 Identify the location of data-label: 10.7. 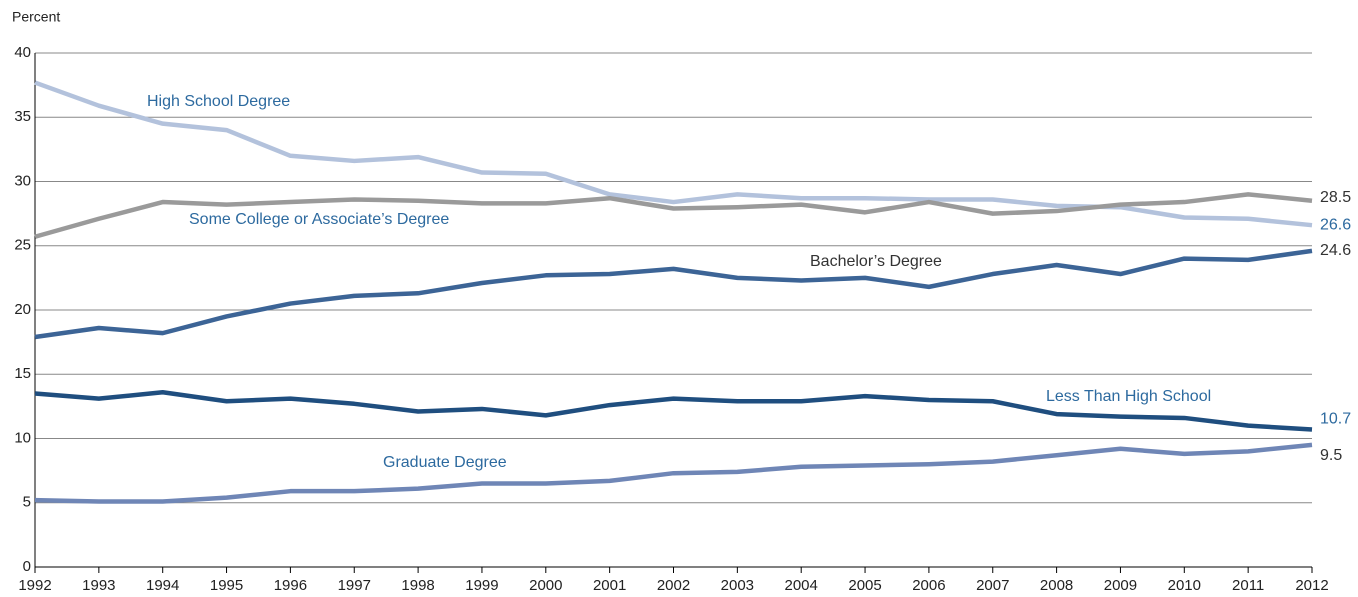
(1335, 419).